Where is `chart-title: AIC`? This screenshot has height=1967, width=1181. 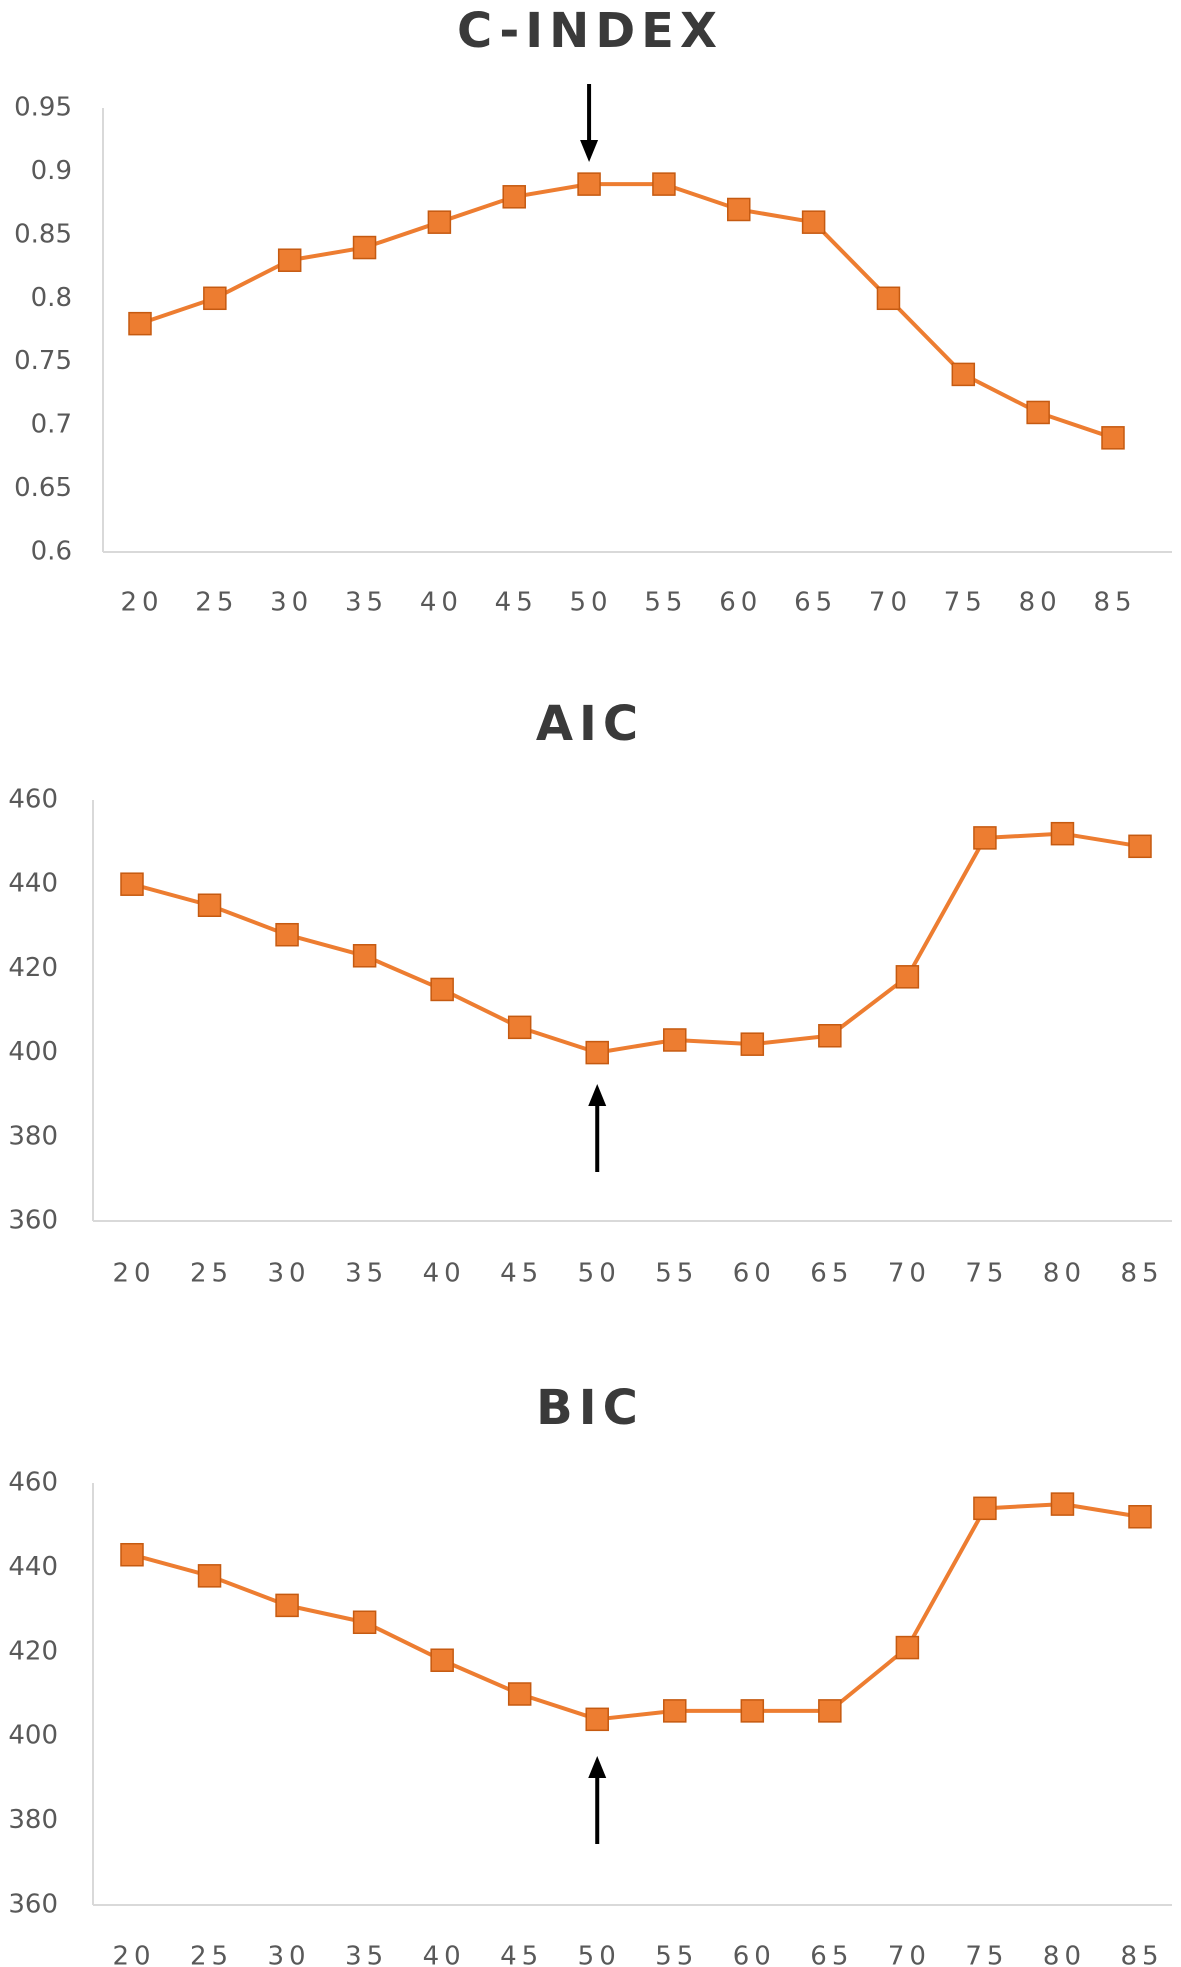
chart-title: AIC is located at coordinates (590, 724).